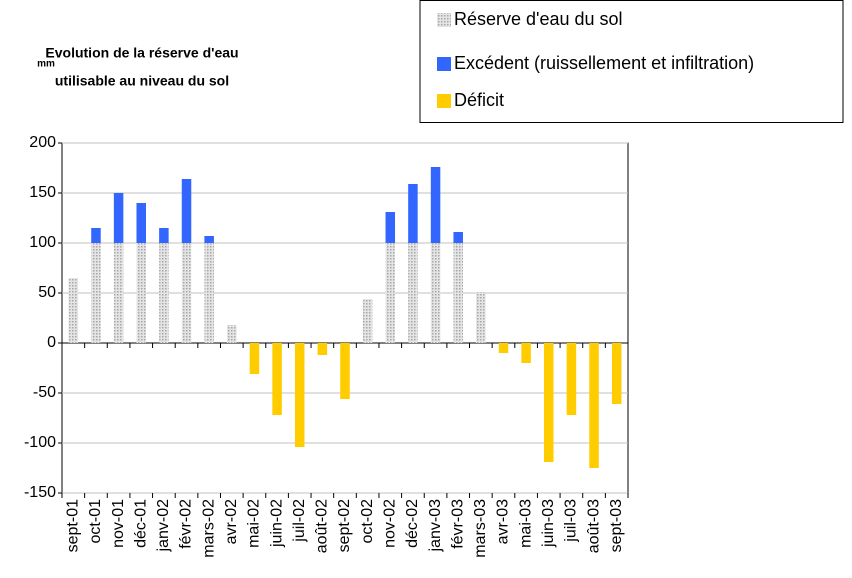  Describe the element at coordinates (435, 526) in the screenshot. I see `x-tick-label: janv-03` at that location.